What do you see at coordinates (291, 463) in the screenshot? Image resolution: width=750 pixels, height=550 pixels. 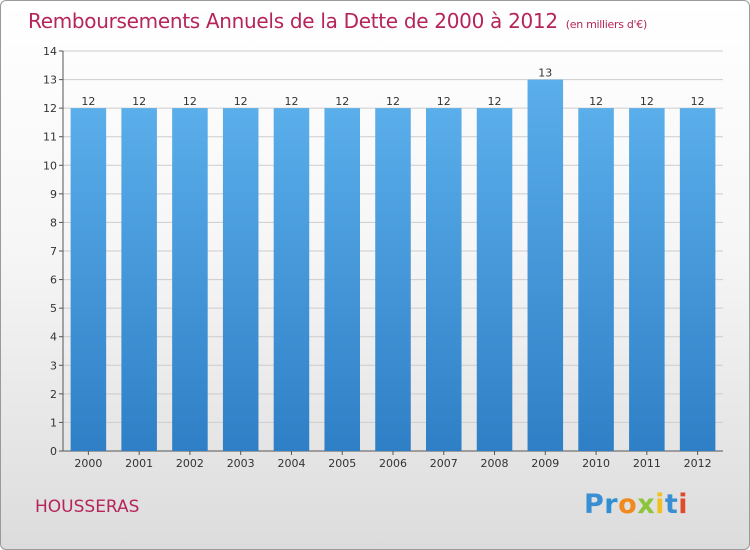 I see `x-tick-label: 2004` at bounding box center [291, 463].